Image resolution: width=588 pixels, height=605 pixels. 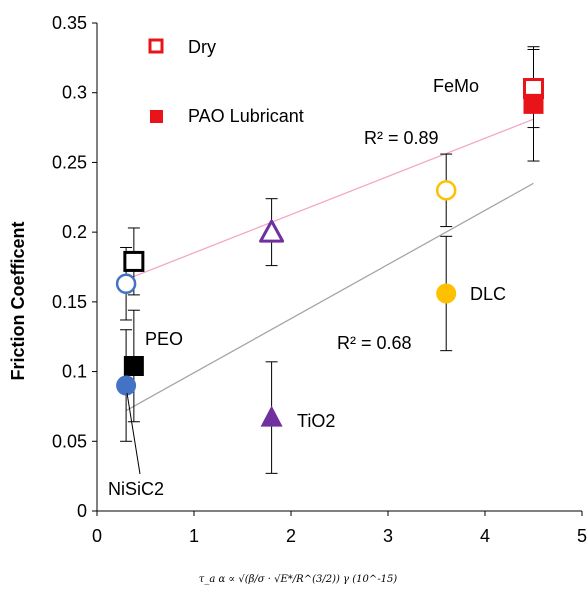 I want to click on legend-dry-label: Dry, so click(x=202, y=47).